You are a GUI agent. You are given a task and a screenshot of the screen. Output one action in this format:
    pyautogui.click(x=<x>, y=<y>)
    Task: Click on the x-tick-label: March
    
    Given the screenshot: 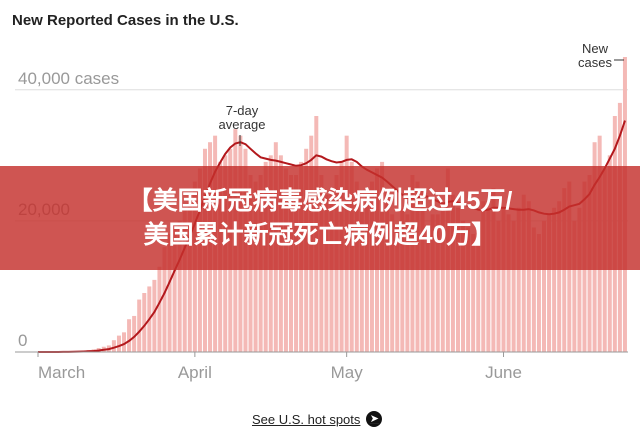 What is the action you would take?
    pyautogui.click(x=61, y=372)
    